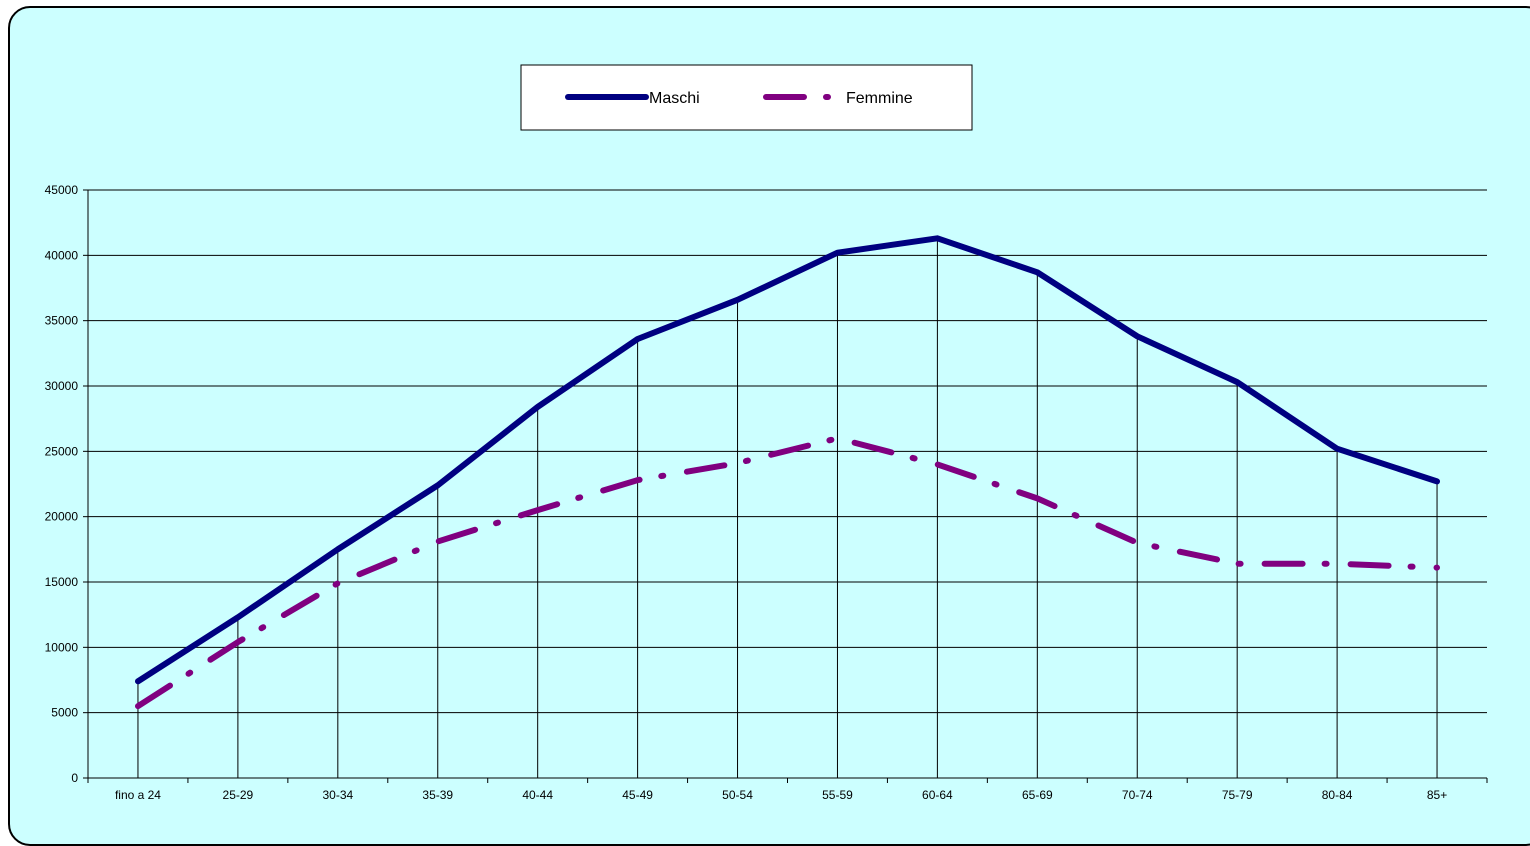  Describe the element at coordinates (238, 795) in the screenshot. I see `x-tick-label: 25-29` at that location.